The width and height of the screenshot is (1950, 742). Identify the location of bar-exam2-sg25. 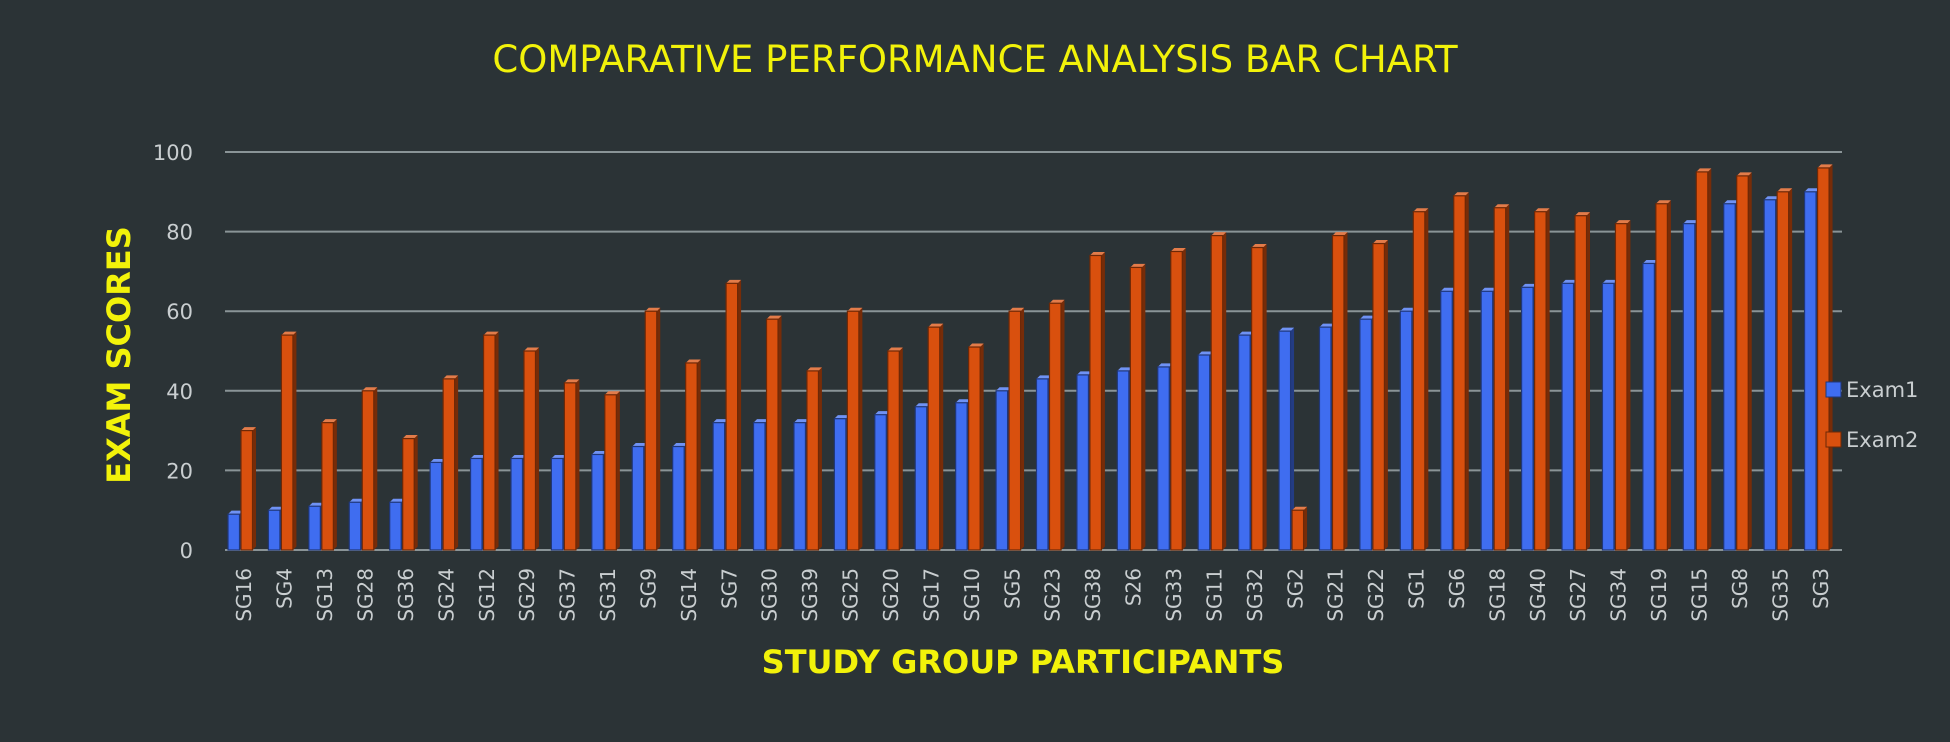
(854, 429).